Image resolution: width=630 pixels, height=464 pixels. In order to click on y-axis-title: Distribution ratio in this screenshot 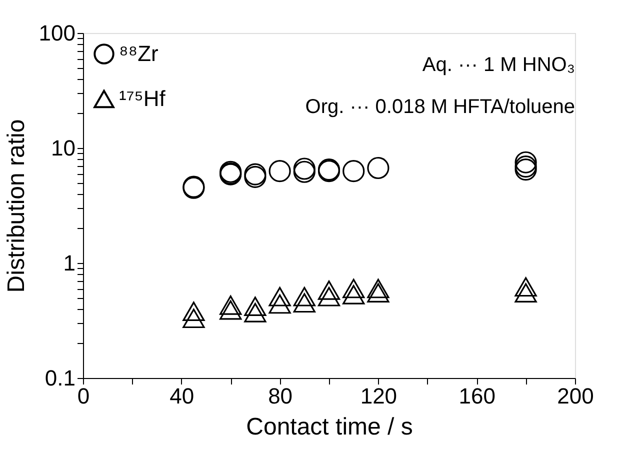, I will do `click(16, 206)`.